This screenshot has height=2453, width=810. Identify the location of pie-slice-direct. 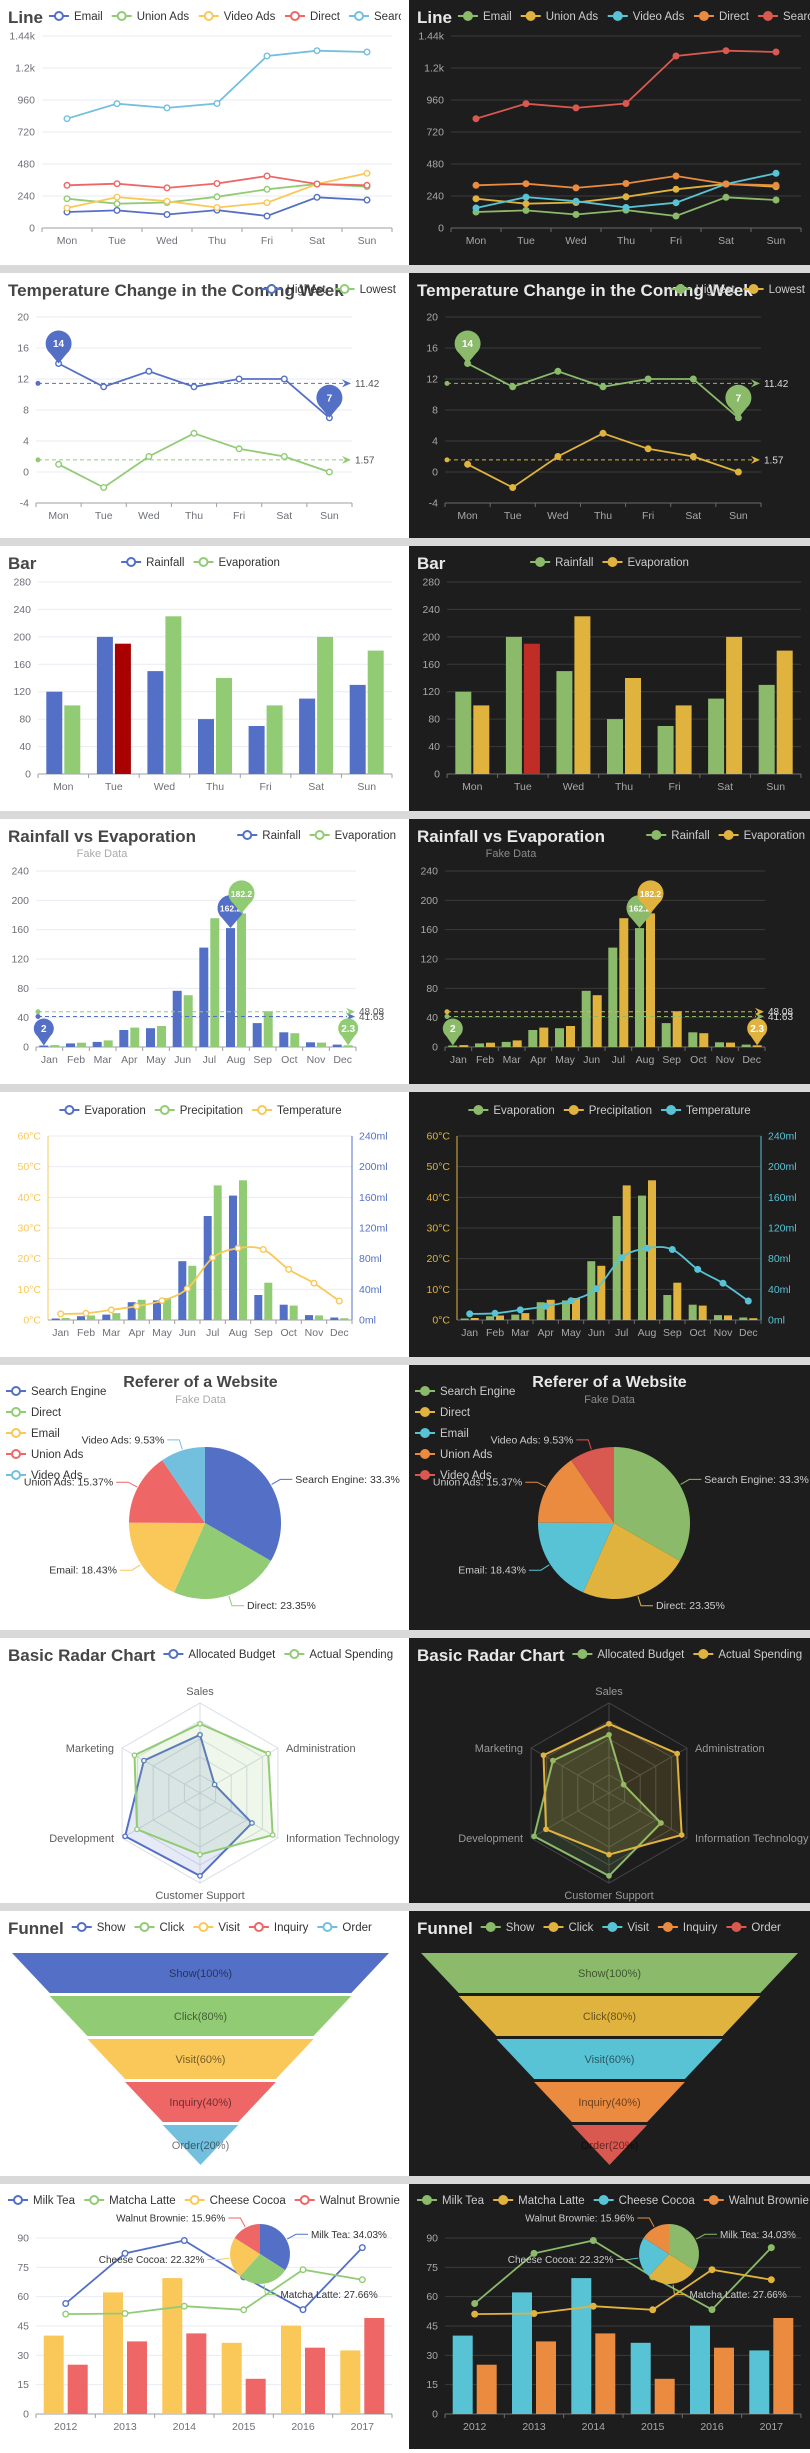
(631, 1561).